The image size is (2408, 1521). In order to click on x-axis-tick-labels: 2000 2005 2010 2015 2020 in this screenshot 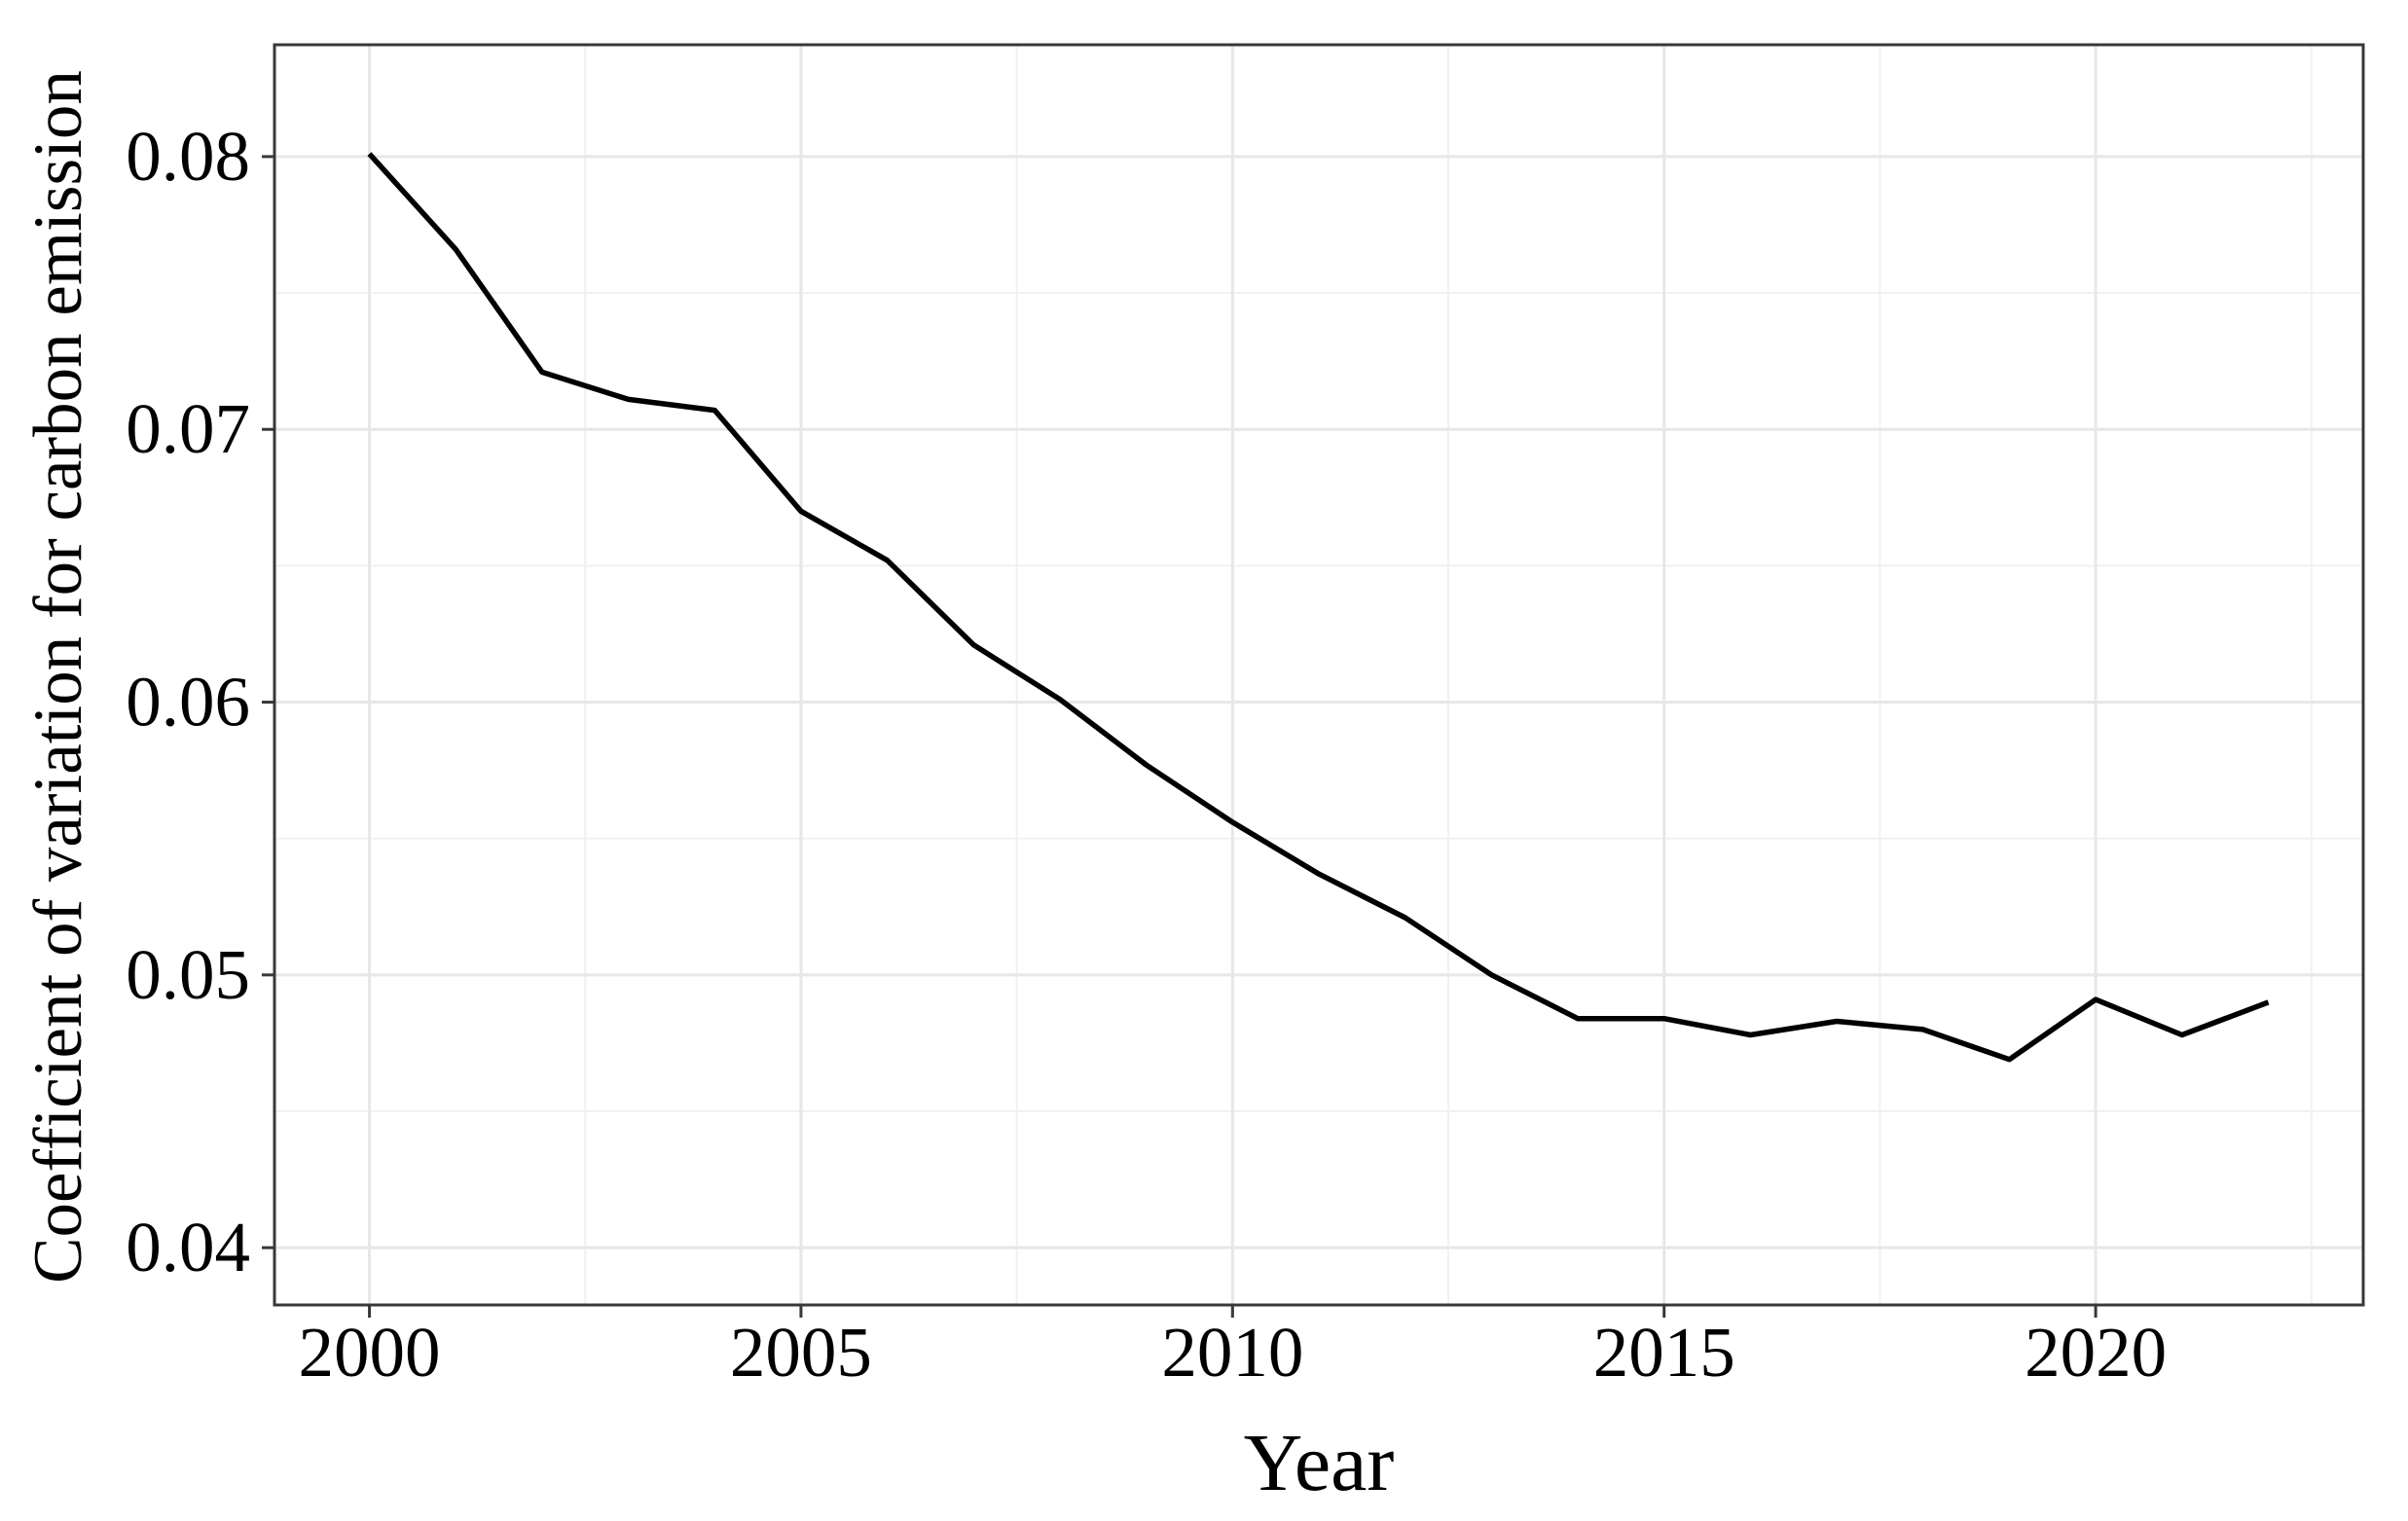, I will do `click(1233, 1352)`.